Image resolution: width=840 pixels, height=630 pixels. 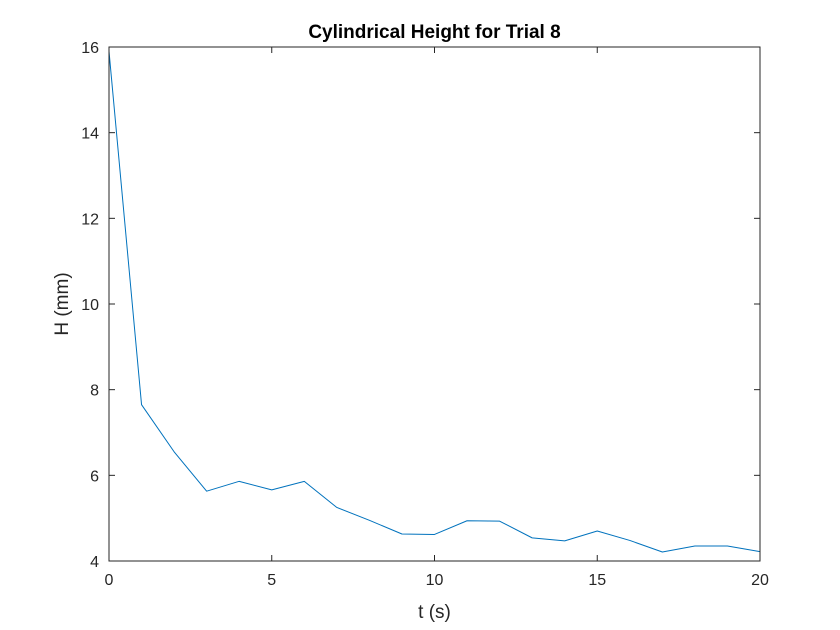 What do you see at coordinates (434, 32) in the screenshot?
I see `chart-title: Cylindrical Height for Trial 8` at bounding box center [434, 32].